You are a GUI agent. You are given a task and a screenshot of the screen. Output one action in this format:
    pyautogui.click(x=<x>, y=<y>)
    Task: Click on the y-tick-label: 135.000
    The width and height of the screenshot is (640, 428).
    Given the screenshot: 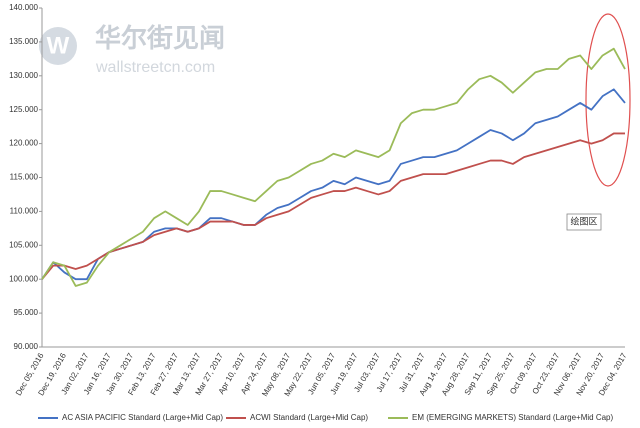 What is the action you would take?
    pyautogui.click(x=23, y=41)
    